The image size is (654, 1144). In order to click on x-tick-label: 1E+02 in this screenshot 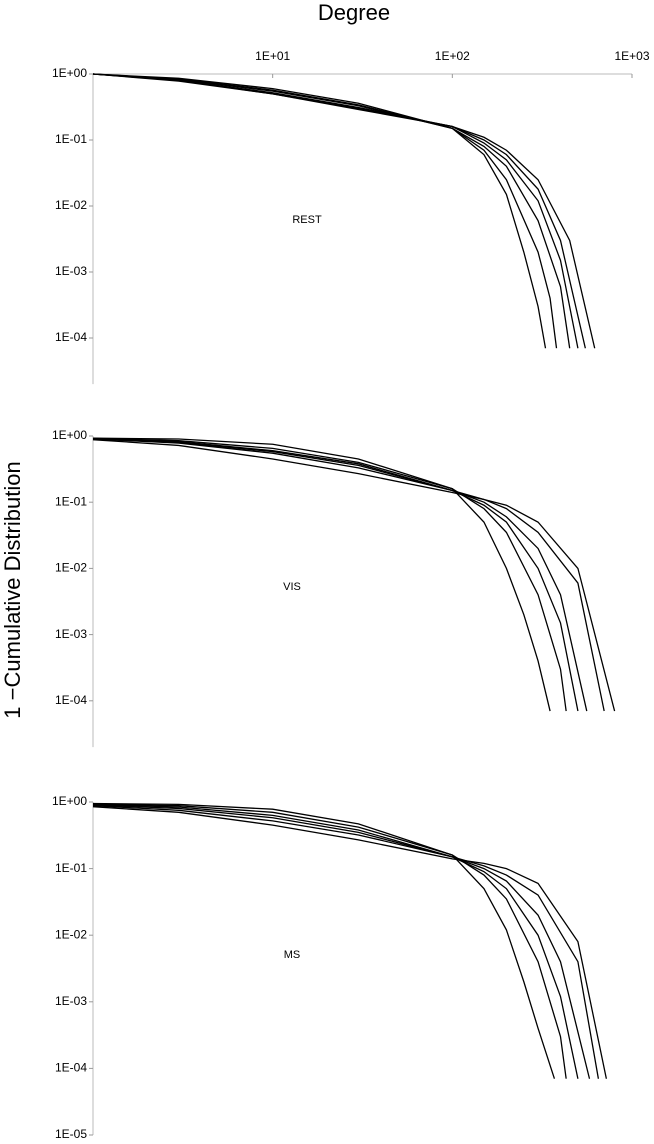, I will do `click(452, 56)`.